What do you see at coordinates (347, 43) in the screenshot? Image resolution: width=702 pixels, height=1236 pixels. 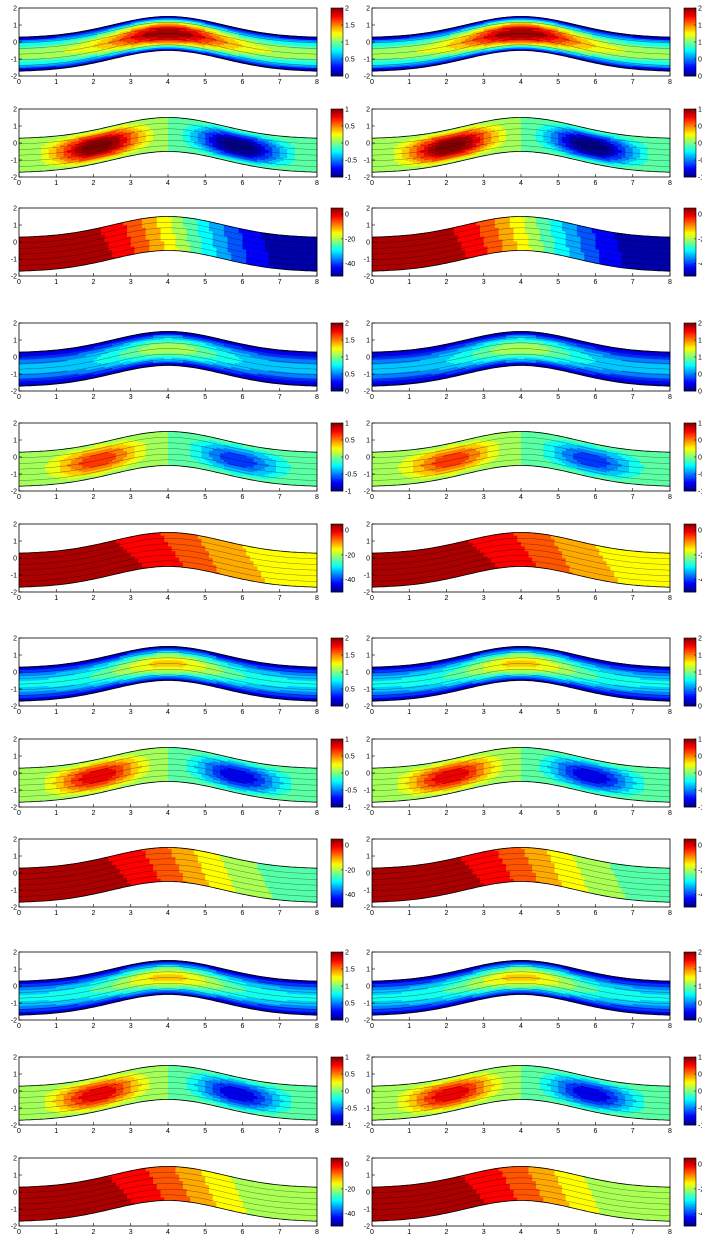 I see `colorbar-tick-label: 1` at bounding box center [347, 43].